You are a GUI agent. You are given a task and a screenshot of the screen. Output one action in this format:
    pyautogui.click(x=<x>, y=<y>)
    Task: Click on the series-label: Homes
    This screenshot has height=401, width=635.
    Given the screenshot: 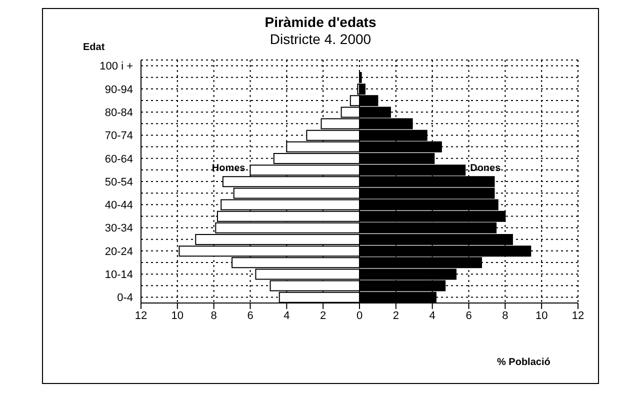 What is the action you would take?
    pyautogui.click(x=229, y=168)
    